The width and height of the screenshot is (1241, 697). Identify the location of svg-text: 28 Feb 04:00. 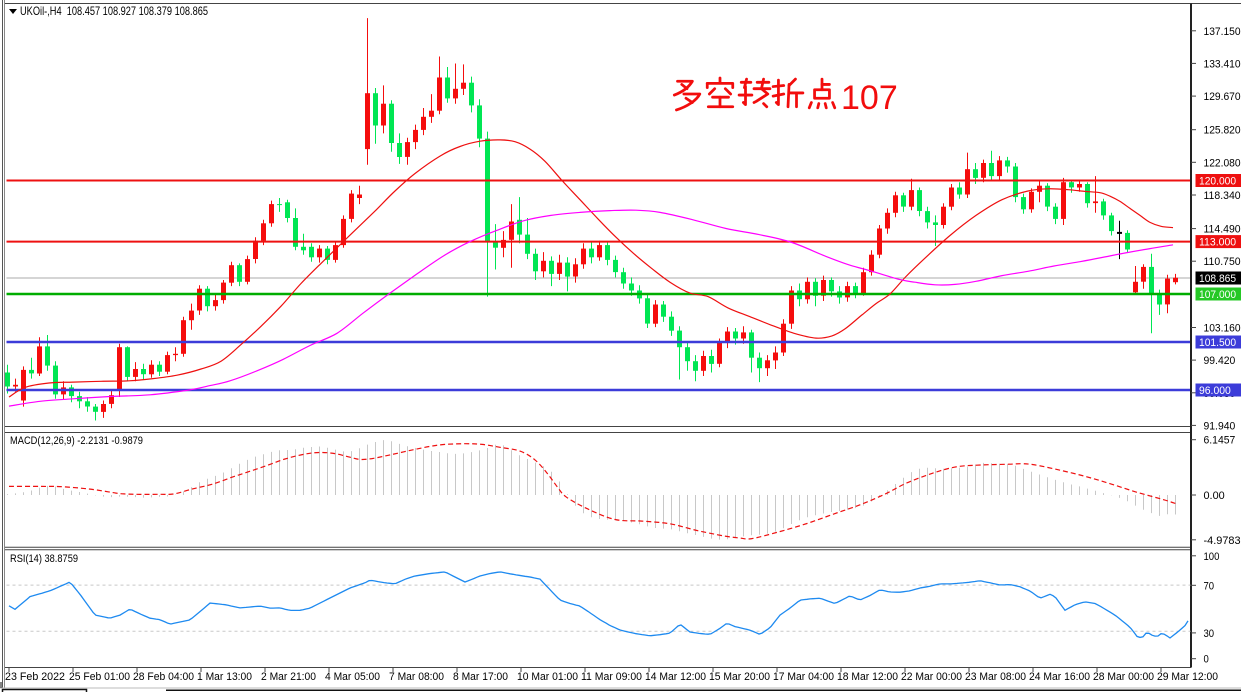
(163, 677).